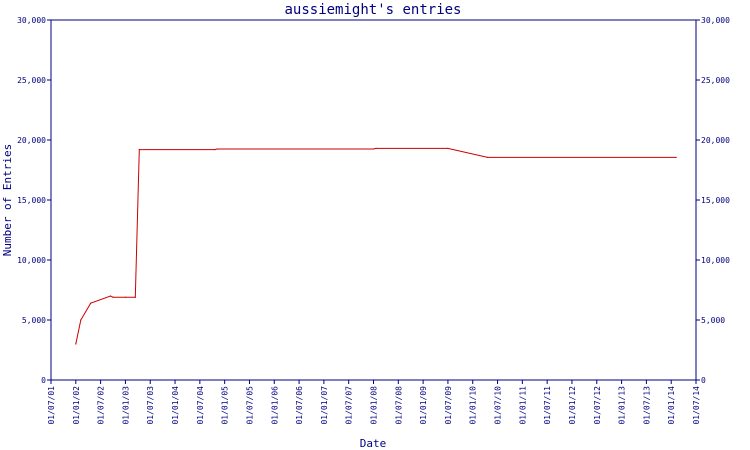  What do you see at coordinates (31, 80) in the screenshot?
I see `y-tick-label-left: 25,000` at bounding box center [31, 80].